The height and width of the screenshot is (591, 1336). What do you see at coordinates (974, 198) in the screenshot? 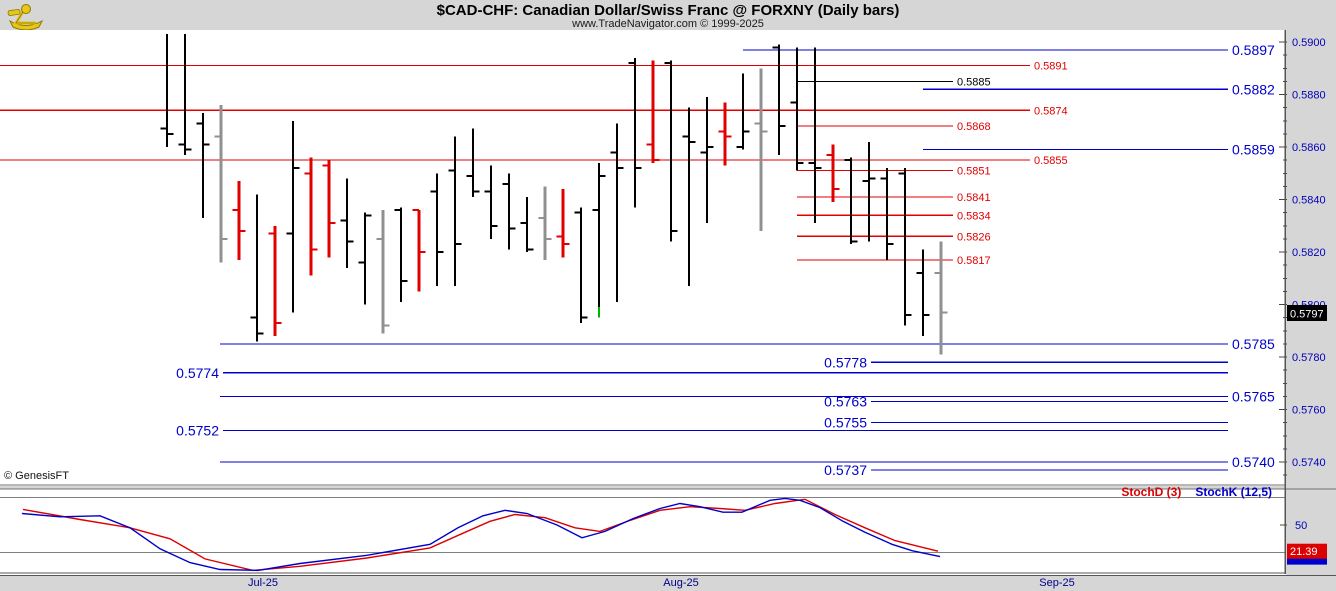
I see `price-level-label: 0.5841` at bounding box center [974, 198].